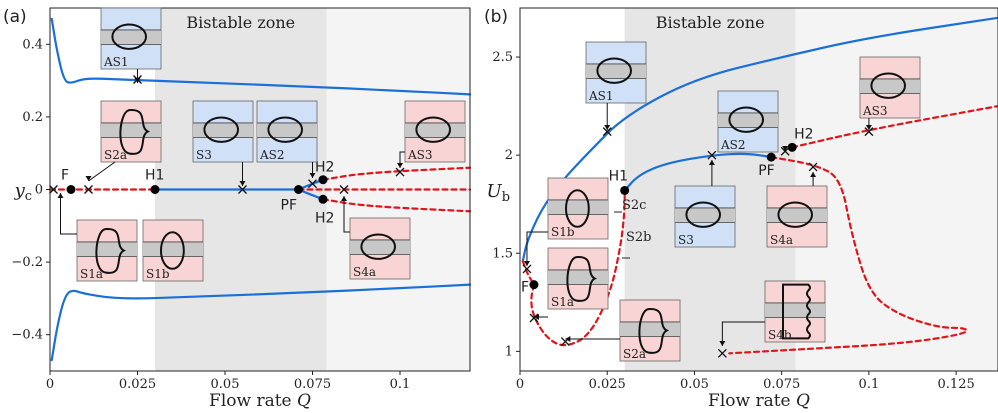 The image size is (998, 413). Describe the element at coordinates (752, 401) in the screenshot. I see `x-axis-label-text: Flow rate` at that location.